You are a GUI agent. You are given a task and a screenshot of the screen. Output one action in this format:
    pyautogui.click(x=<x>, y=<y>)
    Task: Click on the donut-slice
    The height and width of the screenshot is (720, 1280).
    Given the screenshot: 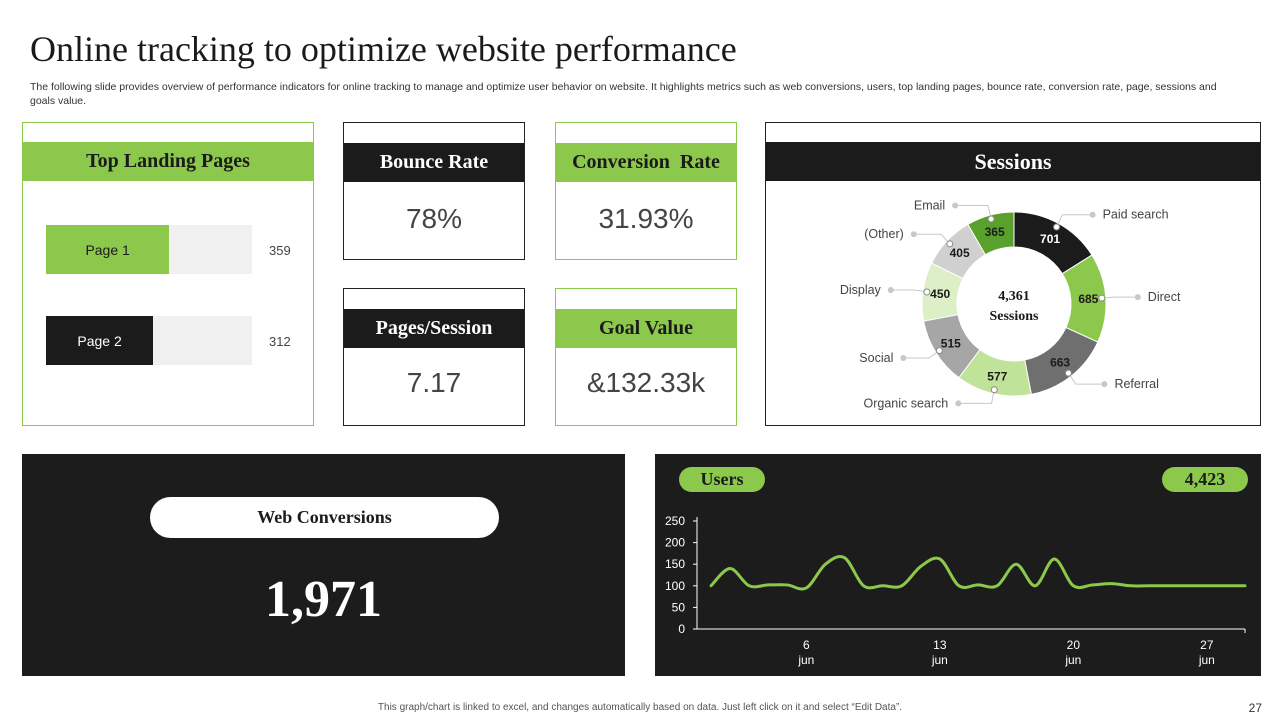 What is the action you would take?
    pyautogui.click(x=991, y=233)
    